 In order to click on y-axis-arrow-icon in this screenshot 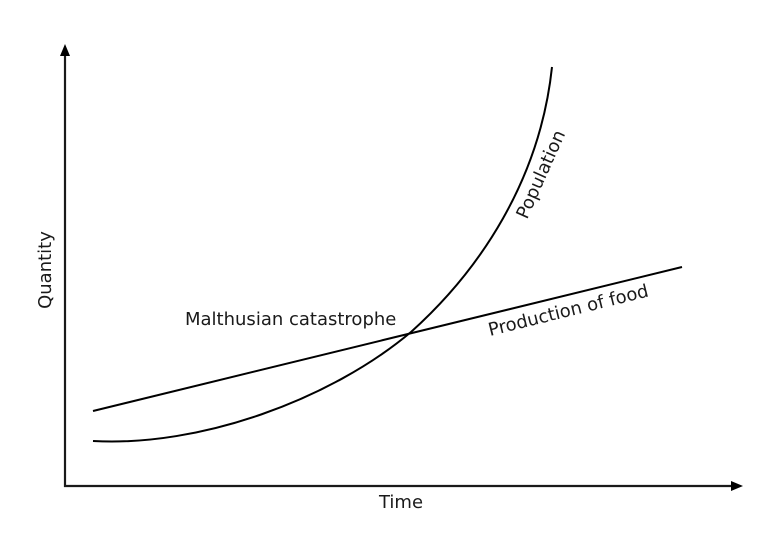, I will do `click(65, 50)`.